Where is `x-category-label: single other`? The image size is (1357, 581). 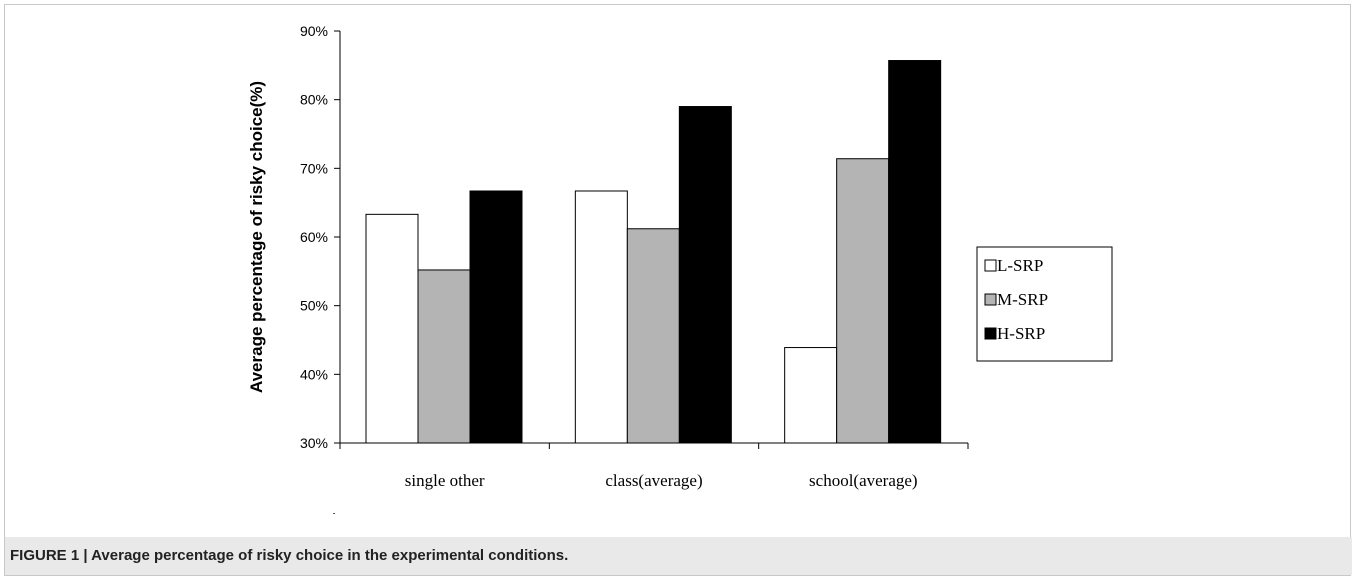 x-category-label: single other is located at coordinates (445, 480).